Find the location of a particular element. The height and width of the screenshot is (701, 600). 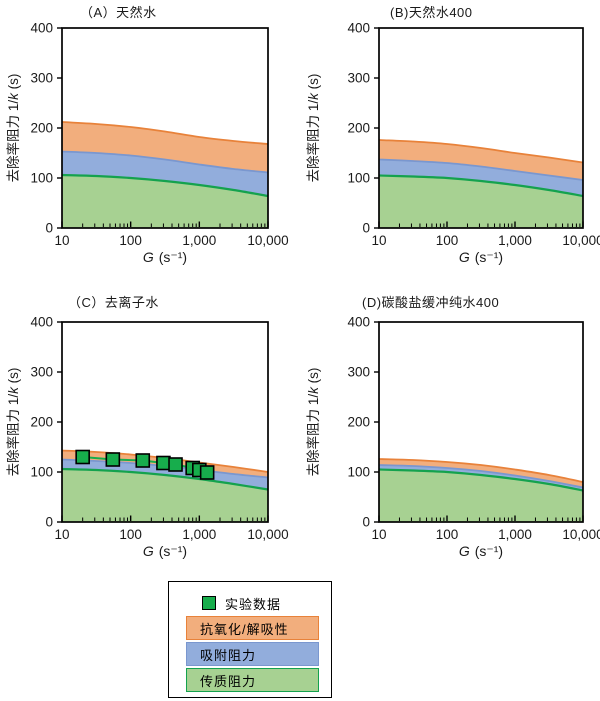

chart-B-x-axis-label: G (s⁻¹) is located at coordinates (481, 257).